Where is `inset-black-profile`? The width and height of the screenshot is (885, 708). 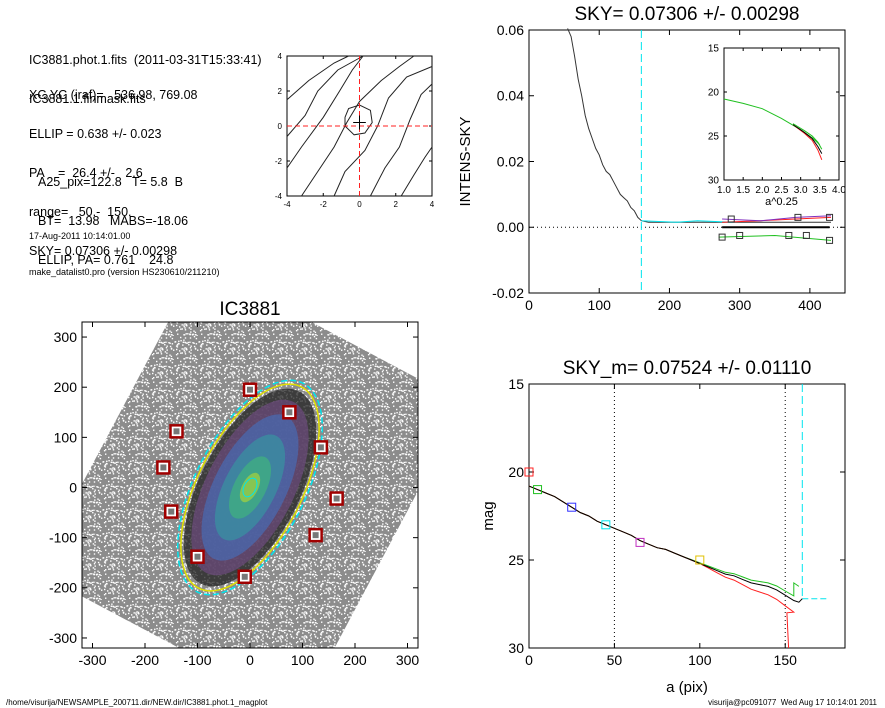
inset-black-profile is located at coordinates (807, 139).